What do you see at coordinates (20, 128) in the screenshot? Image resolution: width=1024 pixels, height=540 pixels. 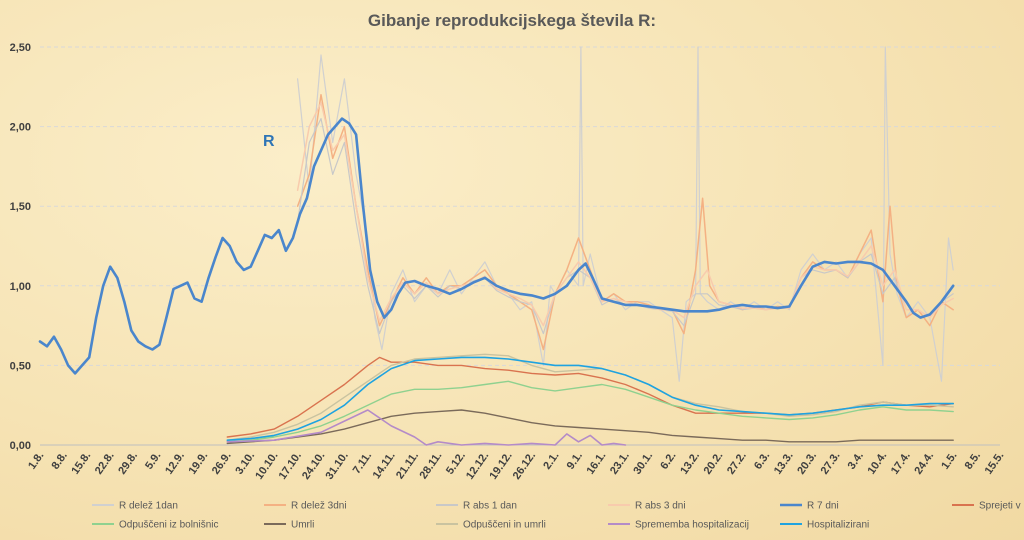 I see `y-tick-label: 2,00` at bounding box center [20, 128].